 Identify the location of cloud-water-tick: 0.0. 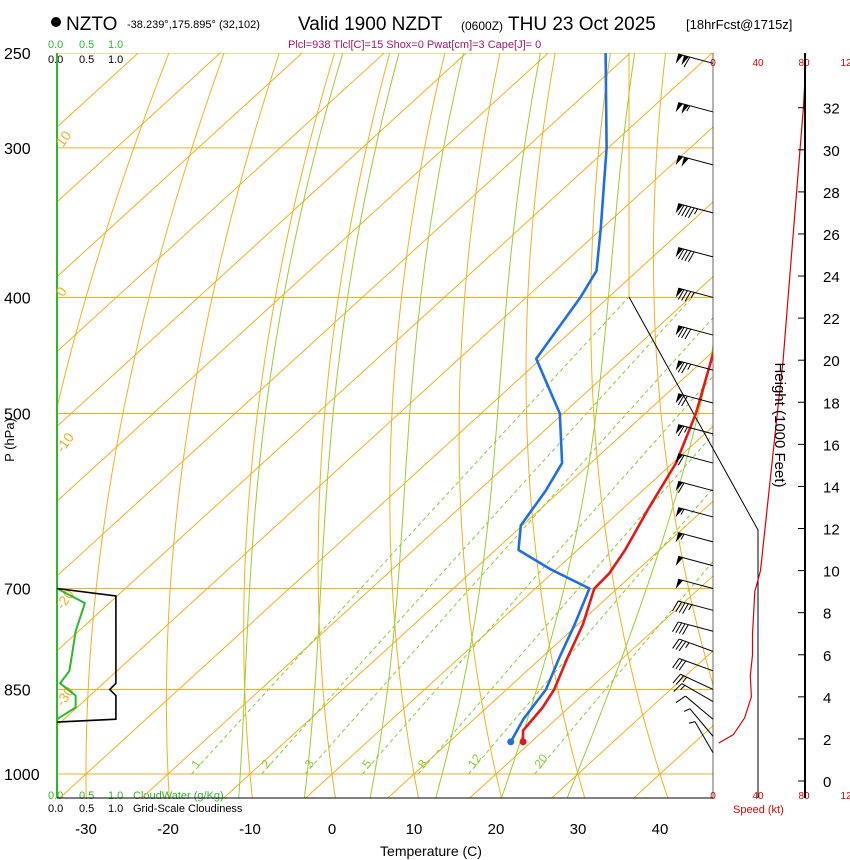
(55, 796).